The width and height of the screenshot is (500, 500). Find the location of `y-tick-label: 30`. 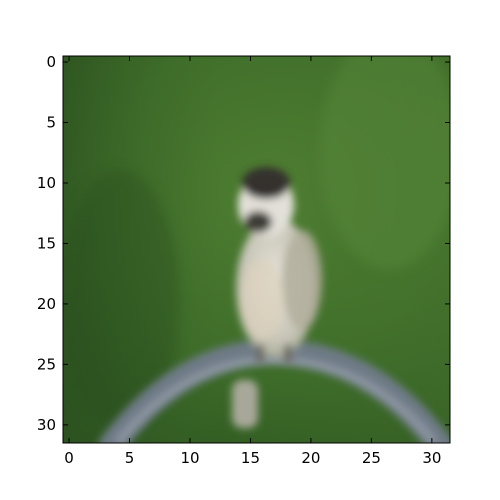

y-tick-label: 30 is located at coordinates (46, 425).